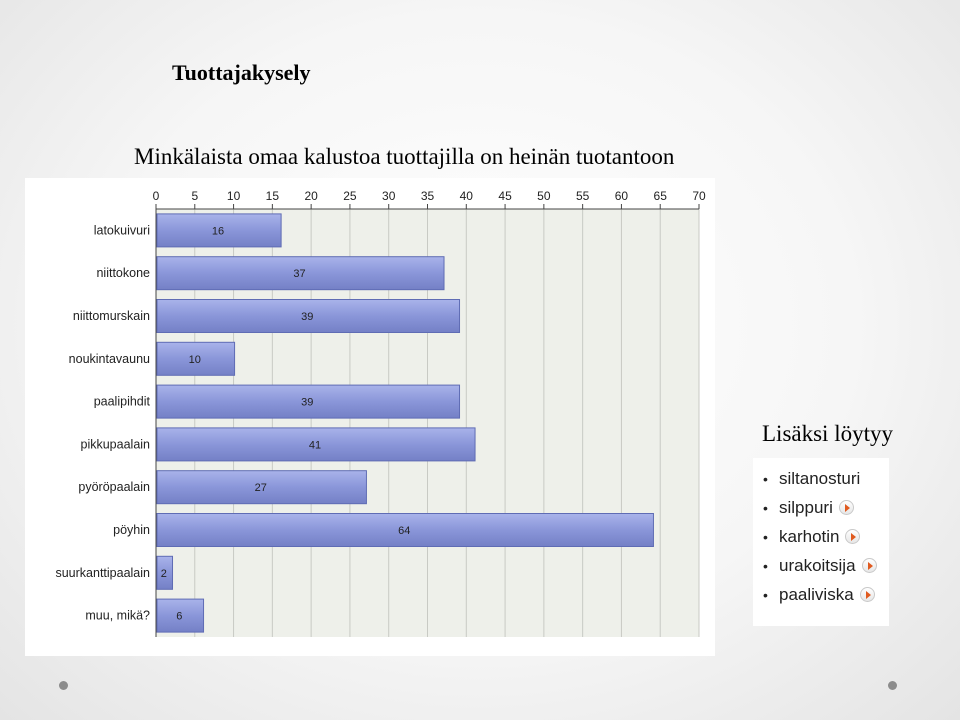  Describe the element at coordinates (241, 72) in the screenshot. I see `slide-title: Tuottajakysely` at that location.